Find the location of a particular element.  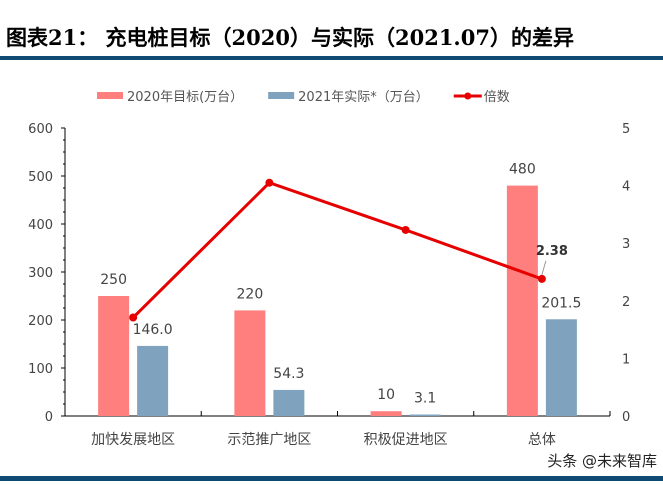

legend-label: 倍数 is located at coordinates (497, 97).